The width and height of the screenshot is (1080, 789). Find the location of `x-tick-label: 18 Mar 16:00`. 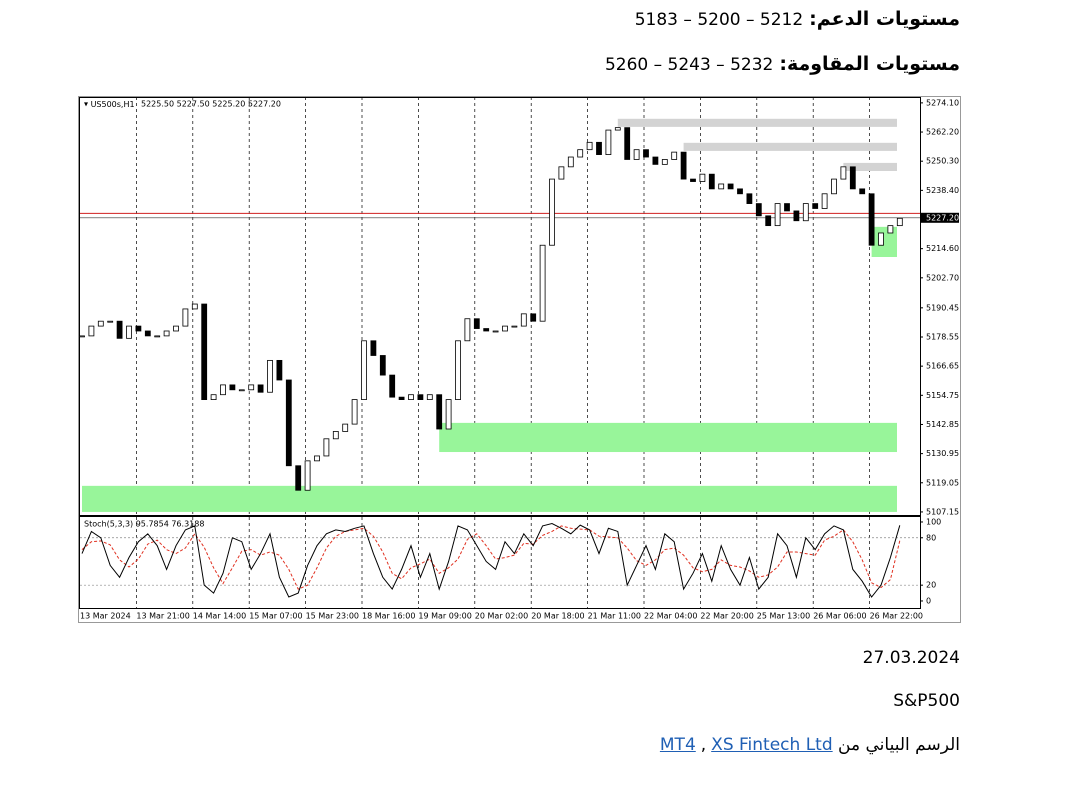

x-tick-label: 18 Mar 16:00 is located at coordinates (388, 616).